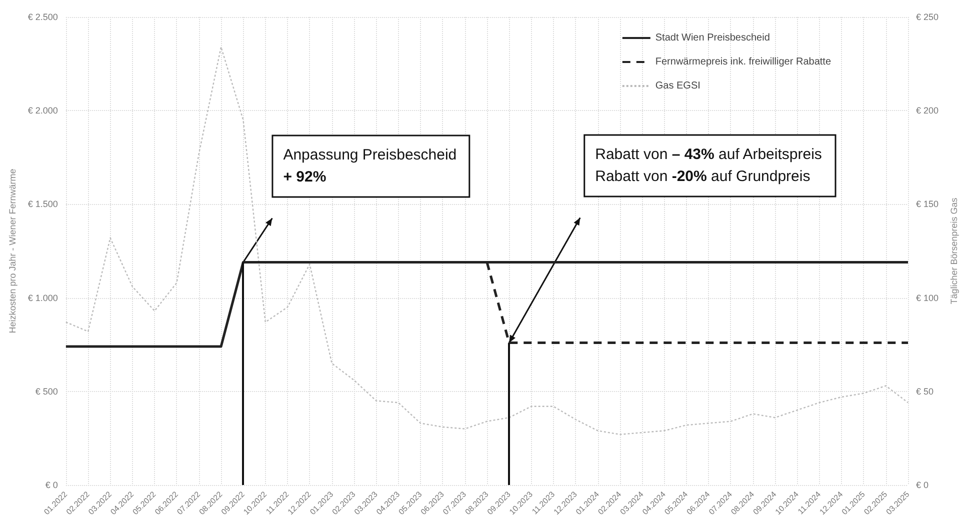 The width and height of the screenshot is (976, 529). Describe the element at coordinates (927, 204) in the screenshot. I see `y2-tick-label: € 150` at that location.